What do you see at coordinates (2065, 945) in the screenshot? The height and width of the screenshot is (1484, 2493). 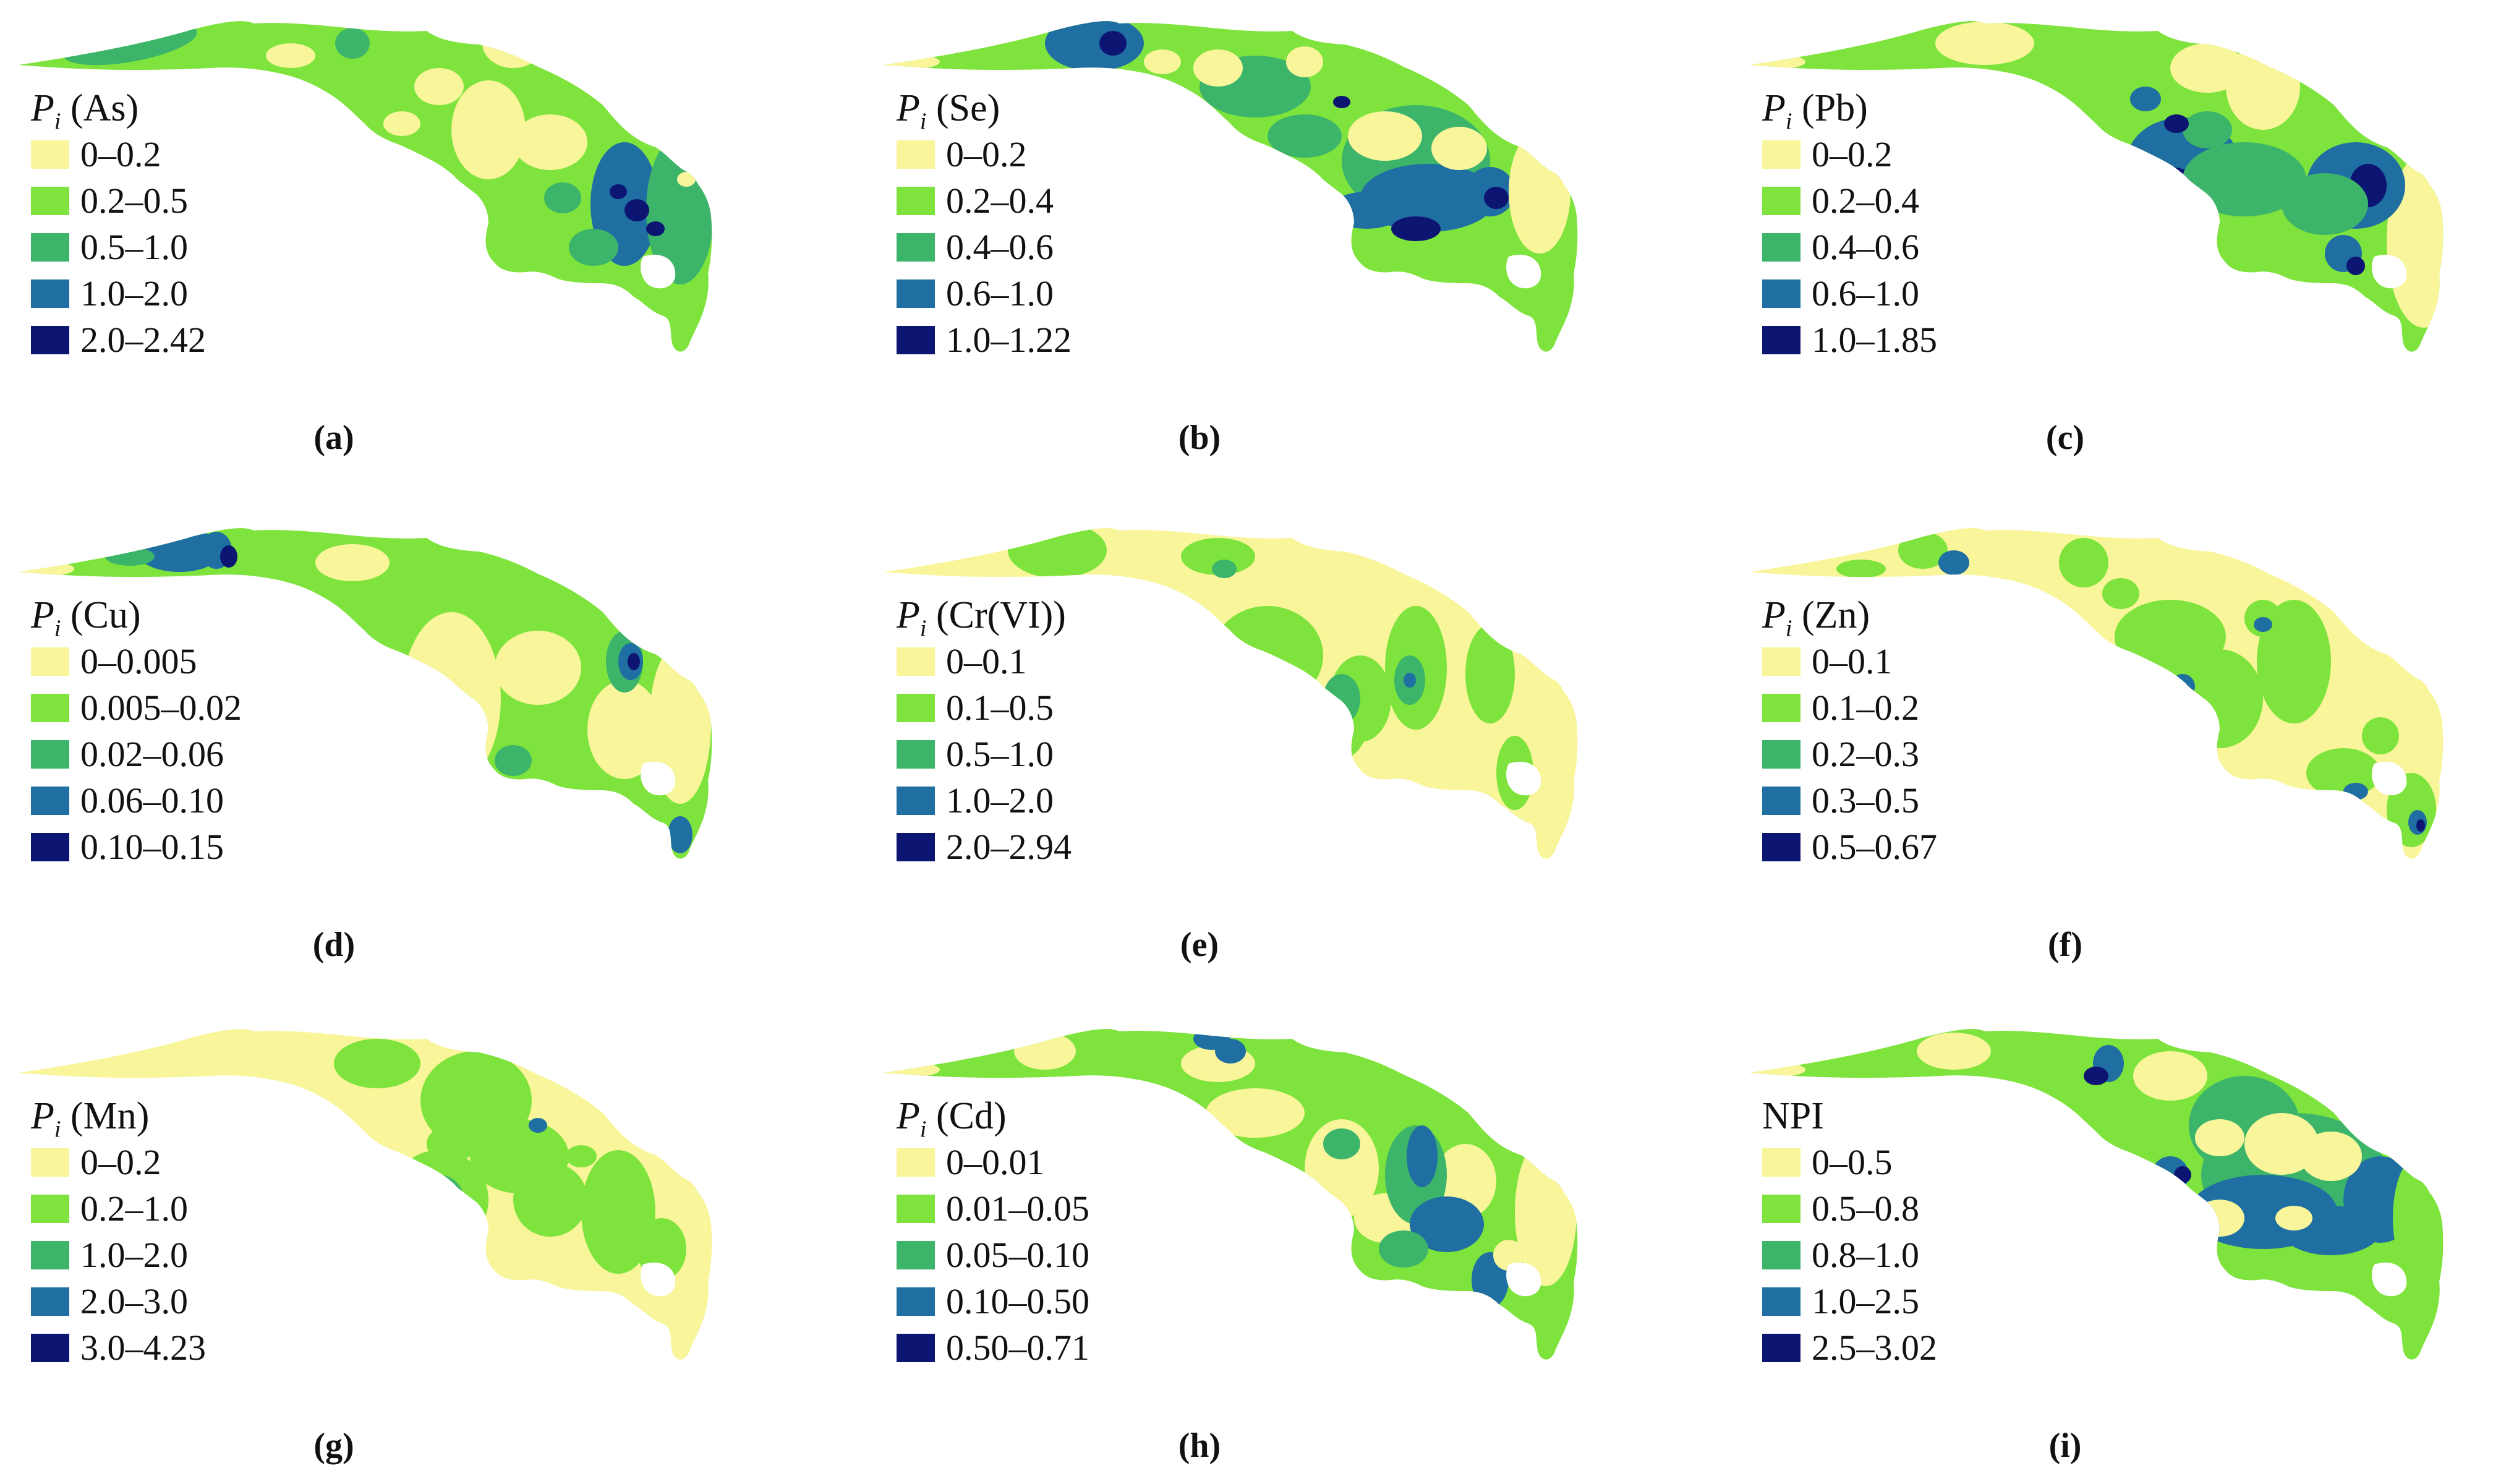 I see `panel-caption: (f)` at bounding box center [2065, 945].